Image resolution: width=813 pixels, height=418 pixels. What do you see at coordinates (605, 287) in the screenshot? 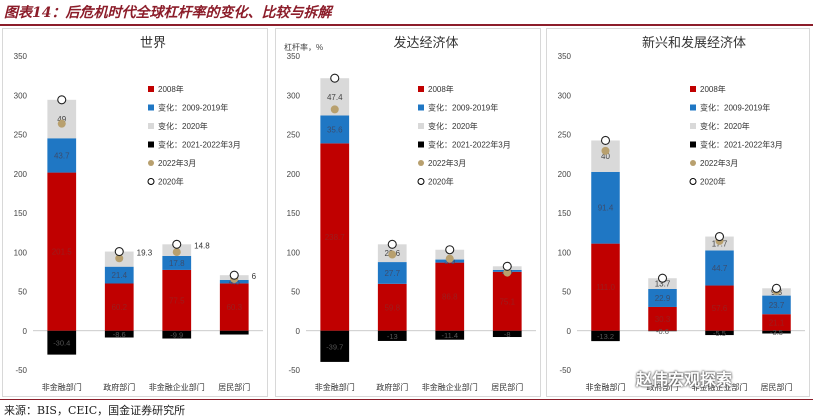
I see `data-label: 111.0` at bounding box center [605, 287].